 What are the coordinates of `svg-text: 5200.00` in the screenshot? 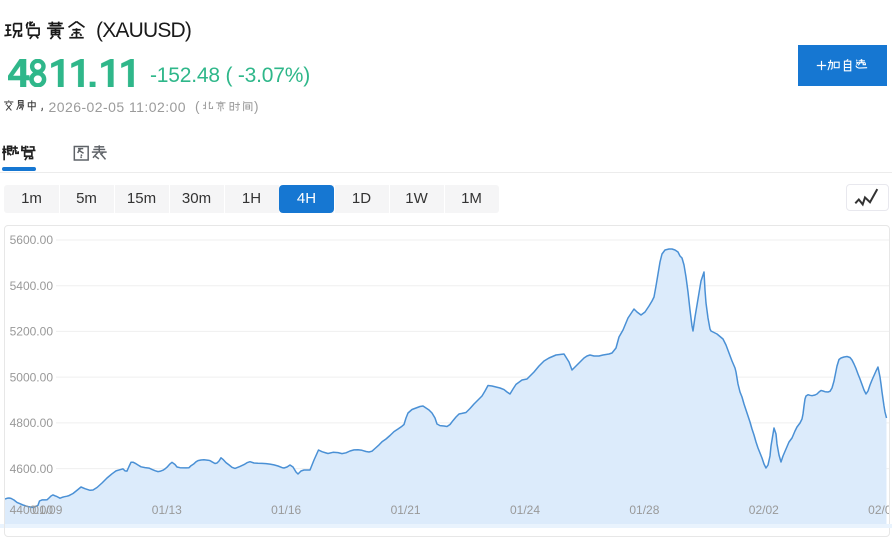 It's located at (32, 332).